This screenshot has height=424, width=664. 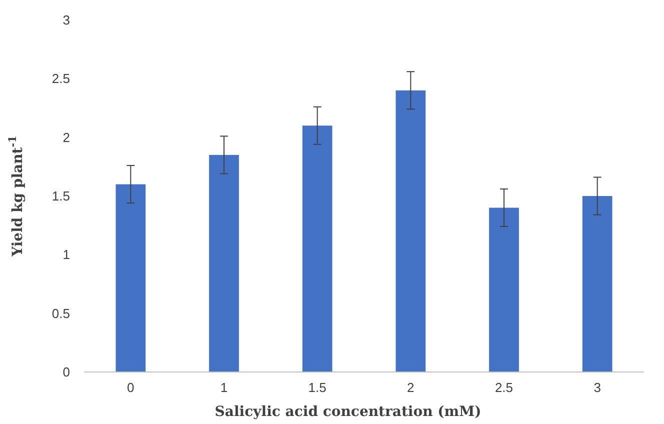 What do you see at coordinates (130, 387) in the screenshot?
I see `x-tick-label: 0` at bounding box center [130, 387].